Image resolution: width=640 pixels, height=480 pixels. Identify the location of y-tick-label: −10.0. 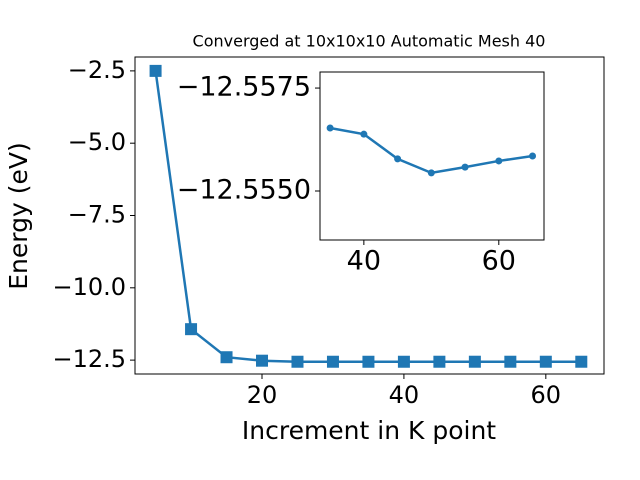
(89, 287).